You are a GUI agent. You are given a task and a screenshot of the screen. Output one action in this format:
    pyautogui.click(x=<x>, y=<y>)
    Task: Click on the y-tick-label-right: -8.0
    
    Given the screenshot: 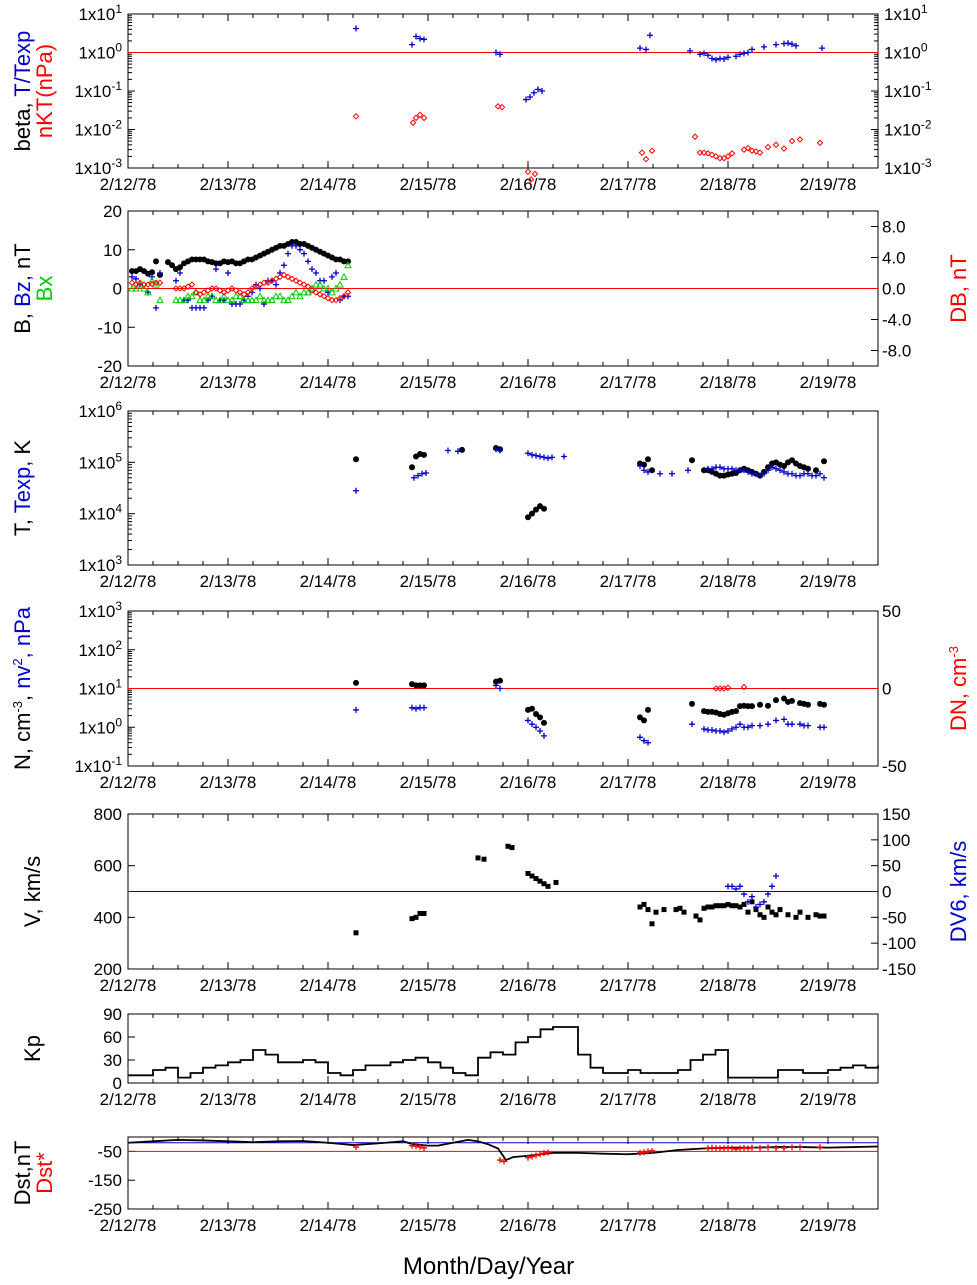 What is the action you would take?
    pyautogui.click(x=896, y=351)
    